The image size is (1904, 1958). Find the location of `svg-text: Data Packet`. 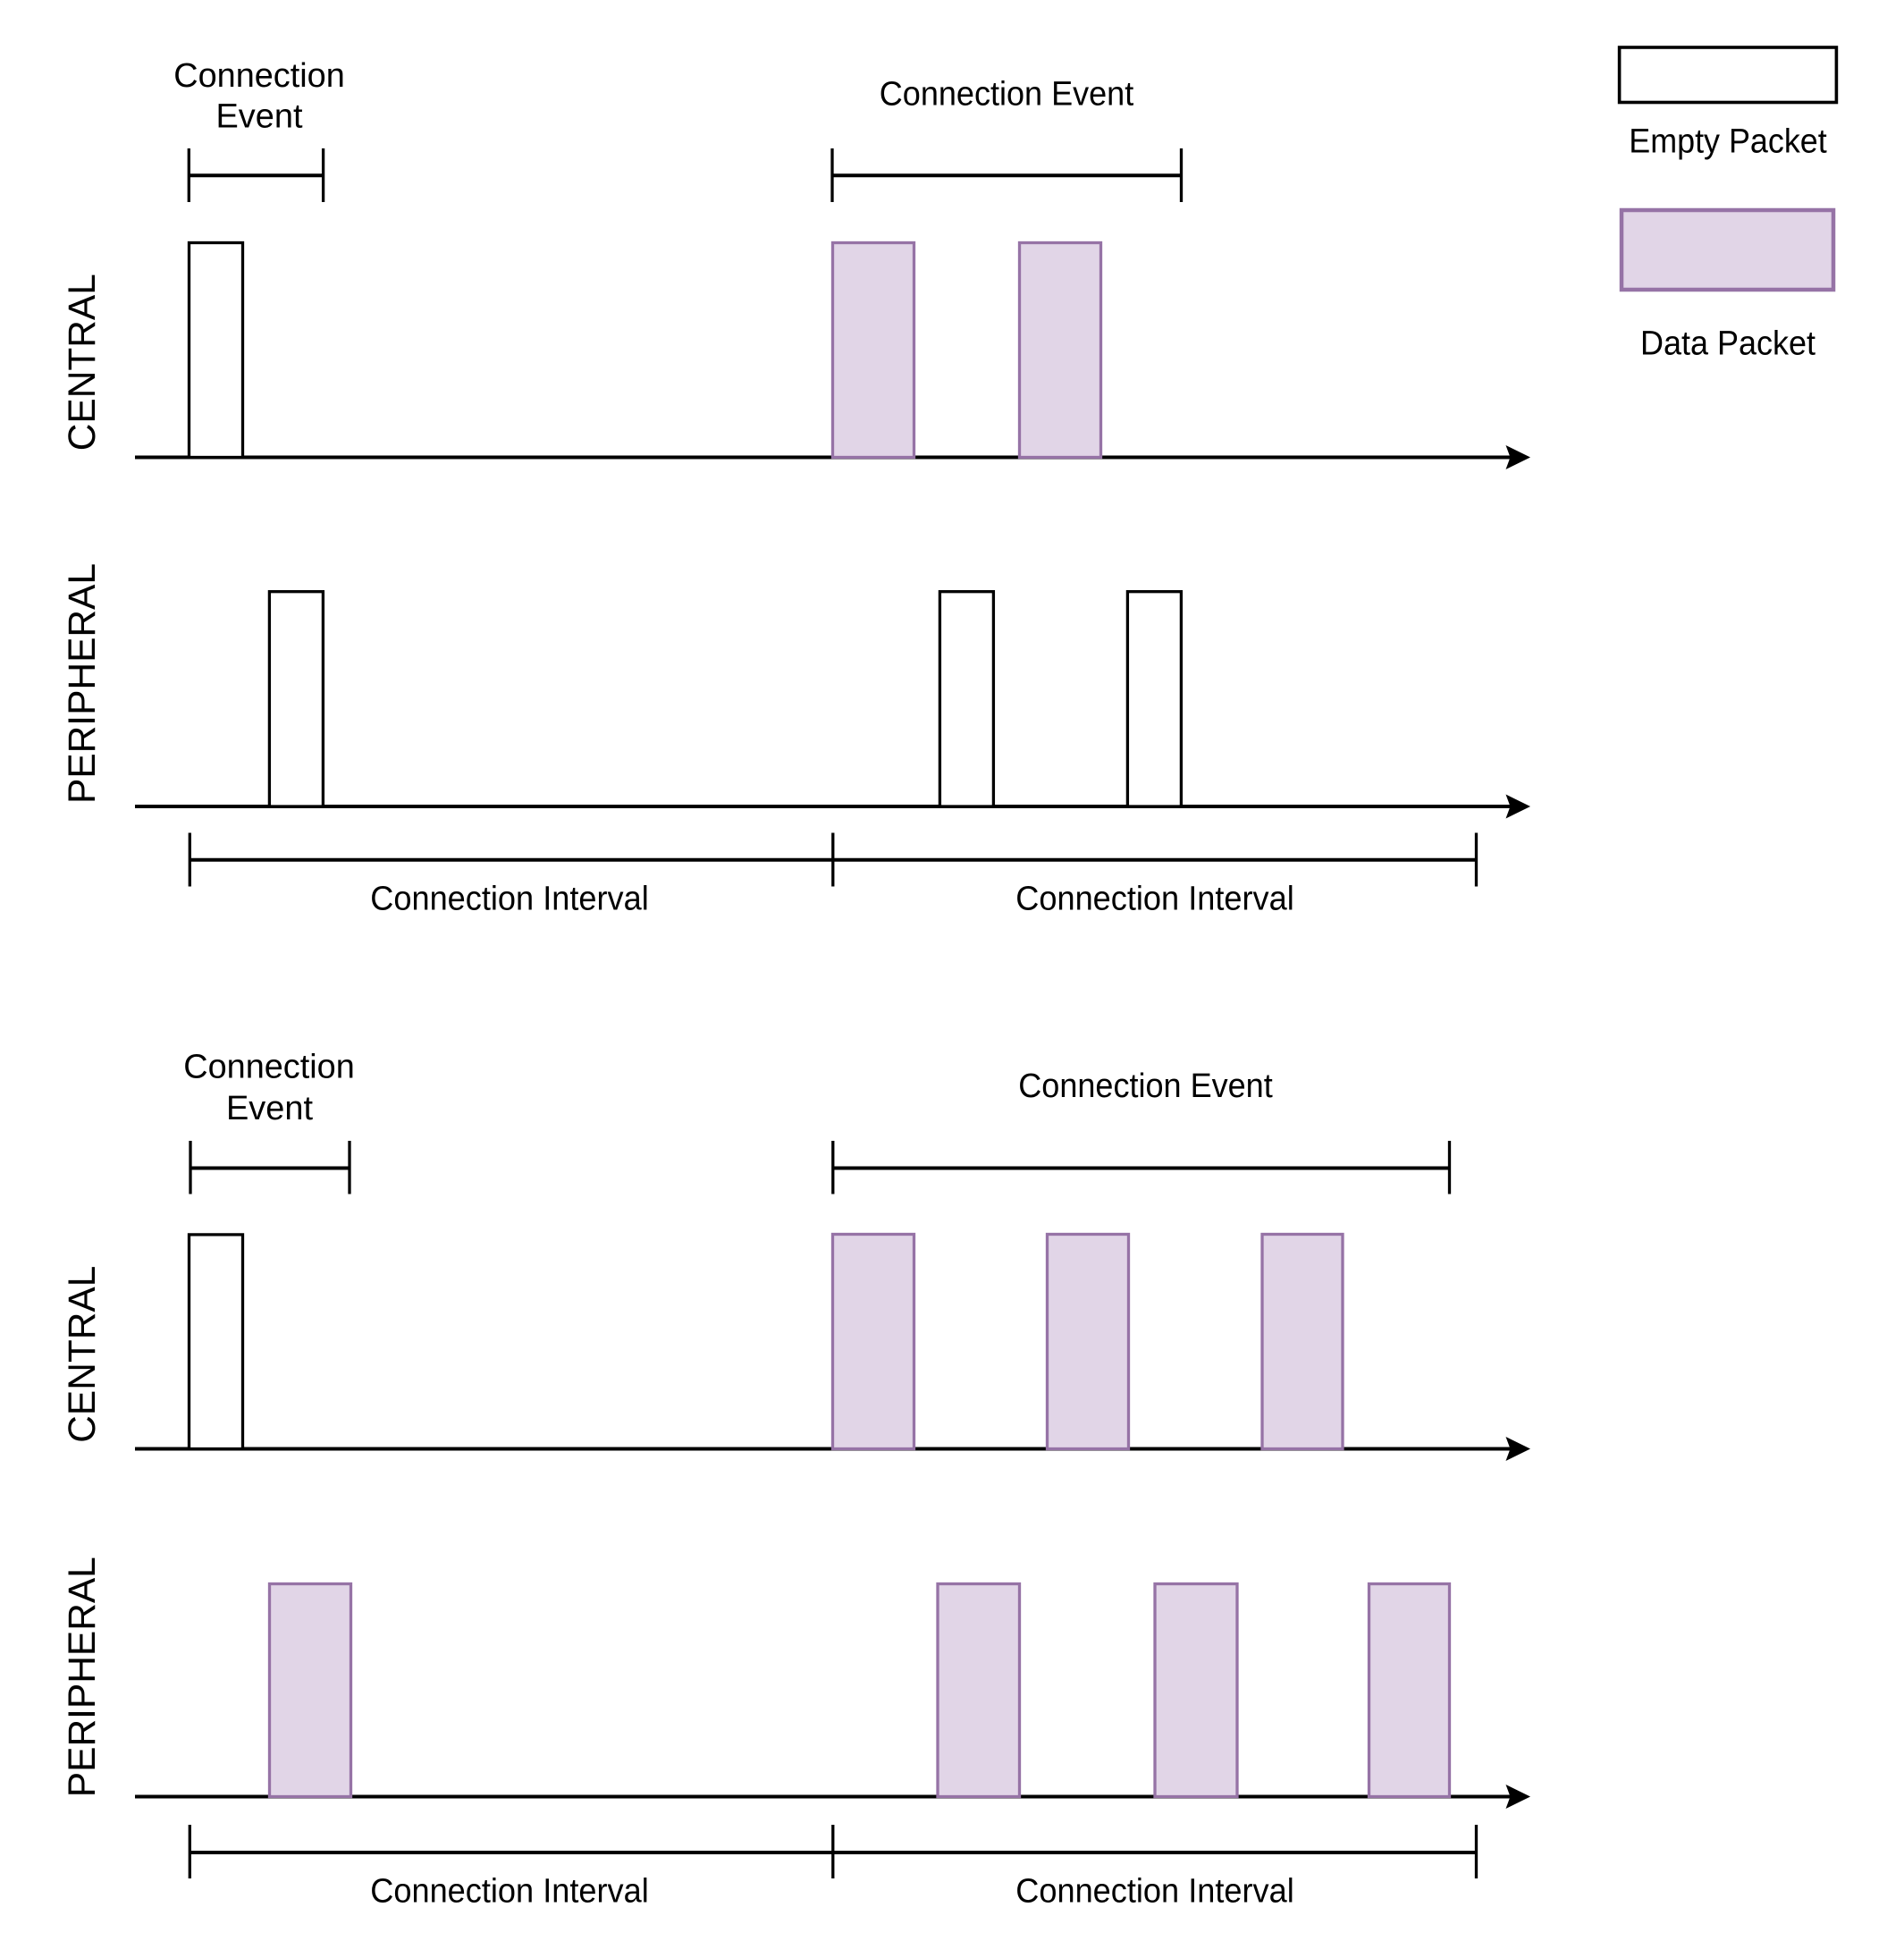

svg-text: Data Packet is located at coordinates (1728, 344).